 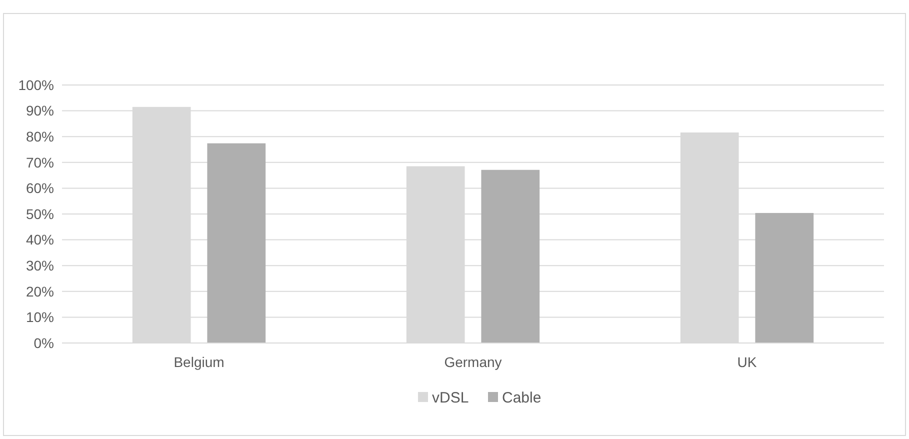 What do you see at coordinates (199, 362) in the screenshot?
I see `x-tick-label: Belgium` at bounding box center [199, 362].